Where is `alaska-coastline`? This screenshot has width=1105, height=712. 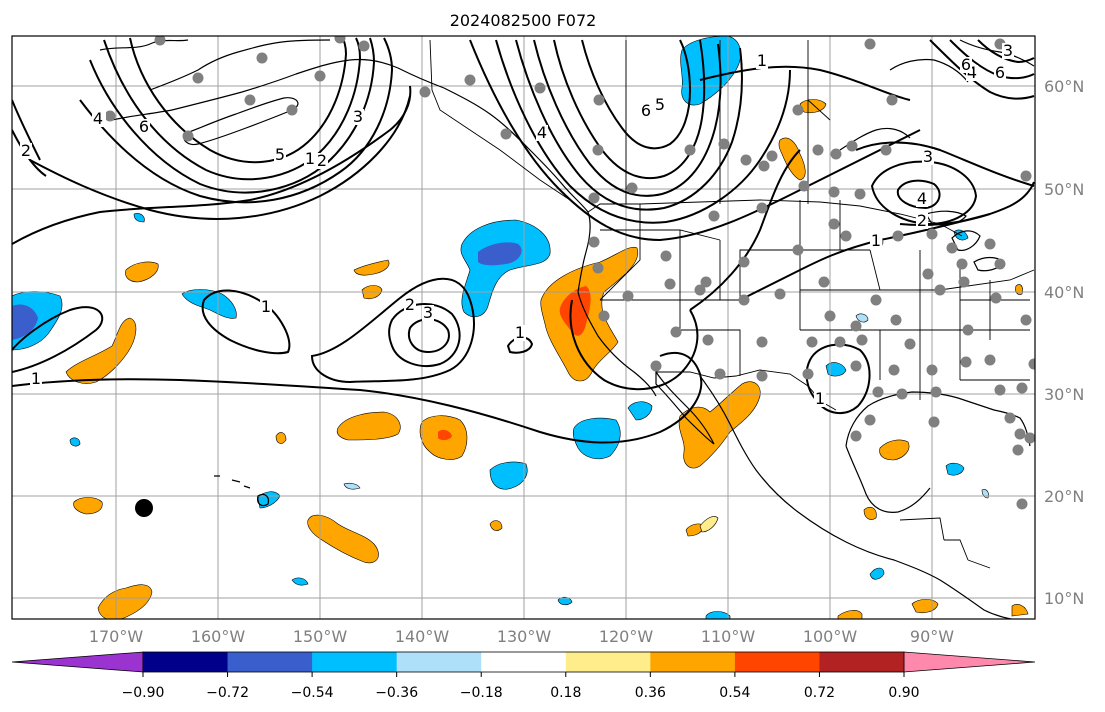
alaska-coastline is located at coordinates (344, 126).